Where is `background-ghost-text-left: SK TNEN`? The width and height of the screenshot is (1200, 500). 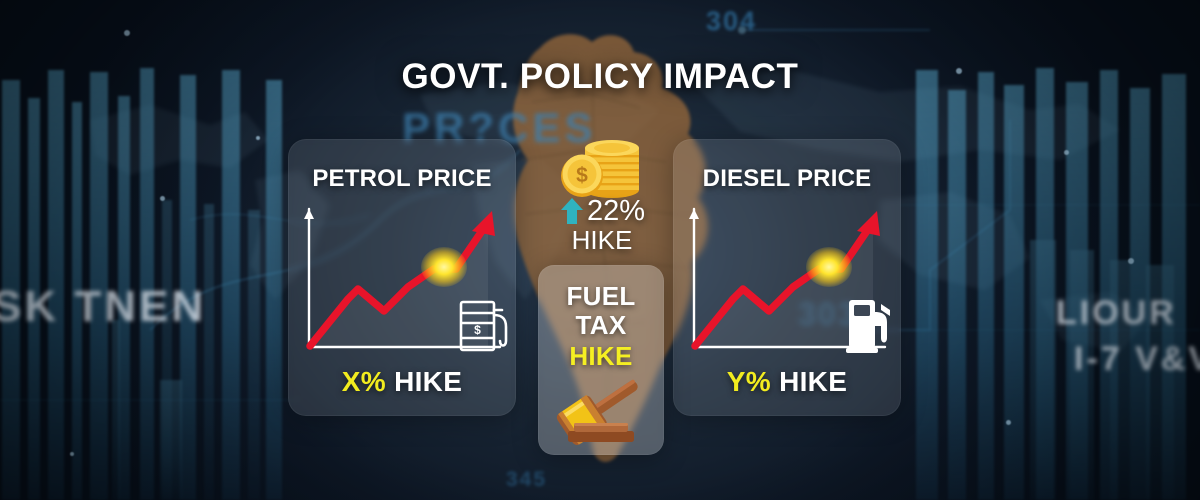 background-ghost-text-left: SK TNEN is located at coordinates (103, 306).